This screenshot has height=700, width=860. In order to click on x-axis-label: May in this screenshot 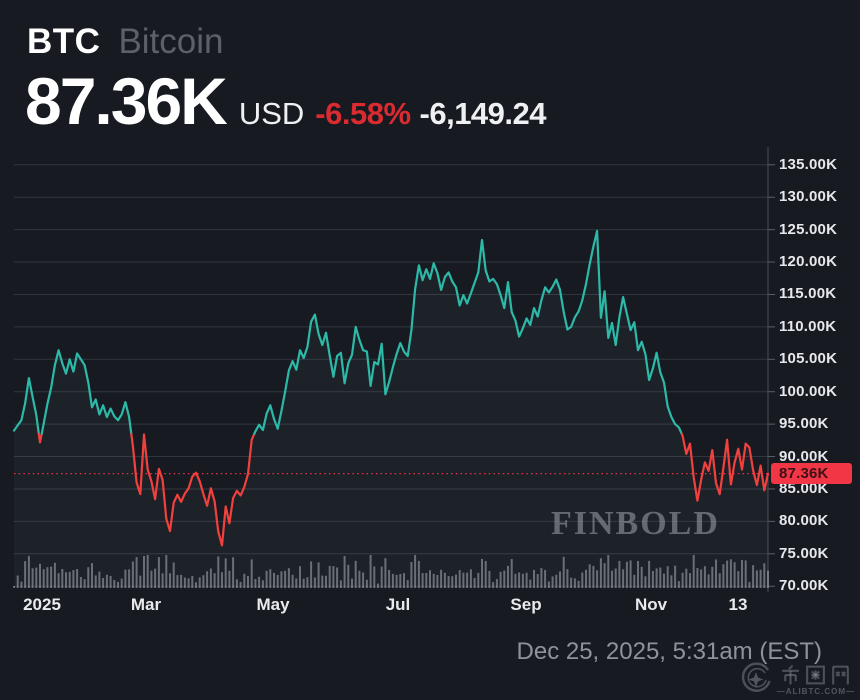, I will do `click(273, 604)`.